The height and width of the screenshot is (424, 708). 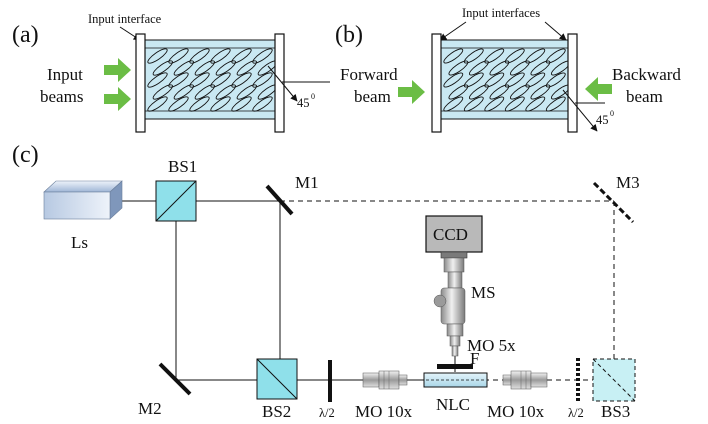 I want to click on panel-c-letter: (c), so click(x=25, y=155).